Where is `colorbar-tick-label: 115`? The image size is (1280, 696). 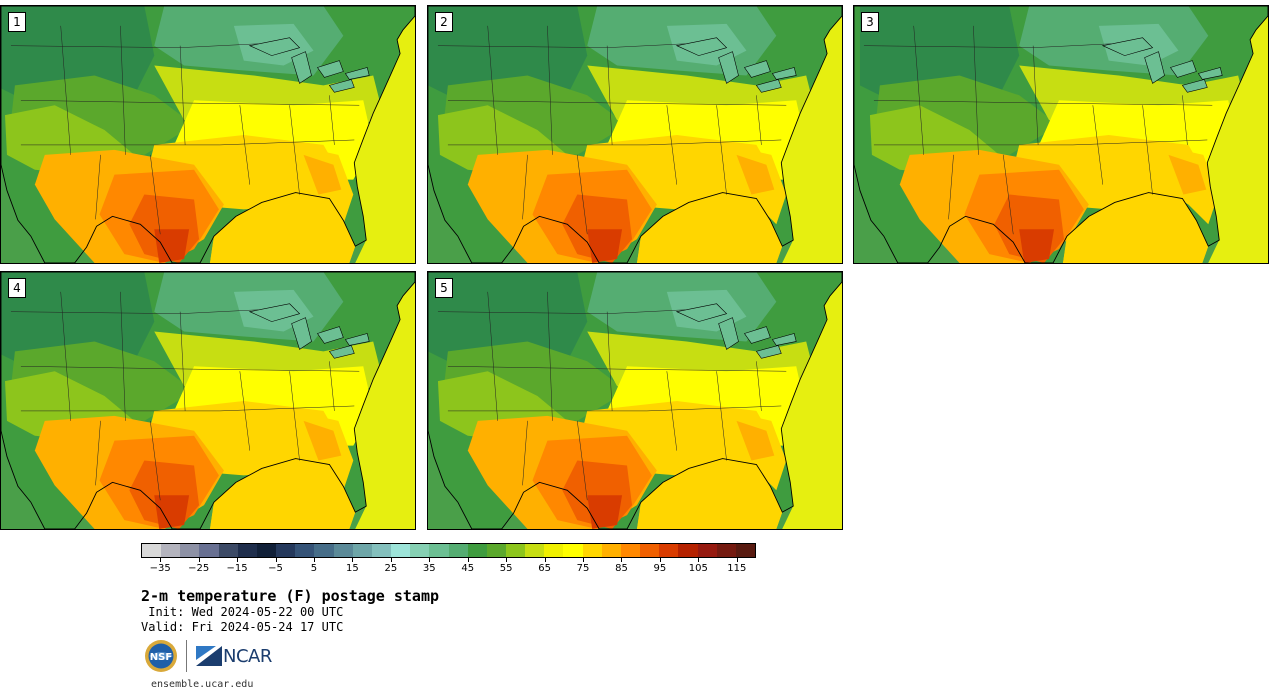
colorbar-tick-label: 115 is located at coordinates (737, 568).